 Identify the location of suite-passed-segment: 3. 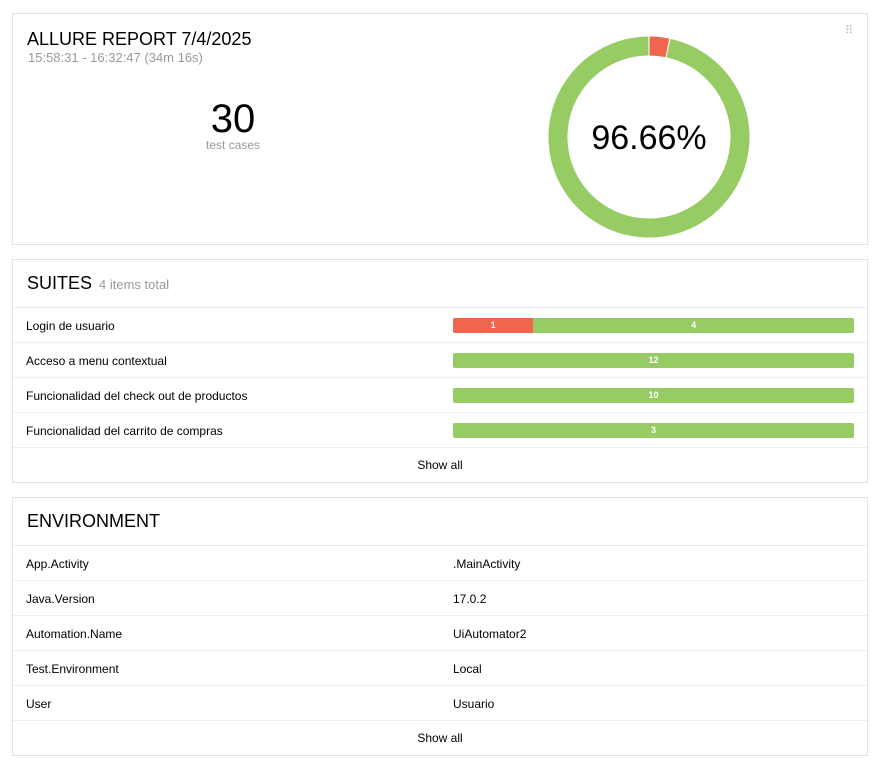
(653, 430).